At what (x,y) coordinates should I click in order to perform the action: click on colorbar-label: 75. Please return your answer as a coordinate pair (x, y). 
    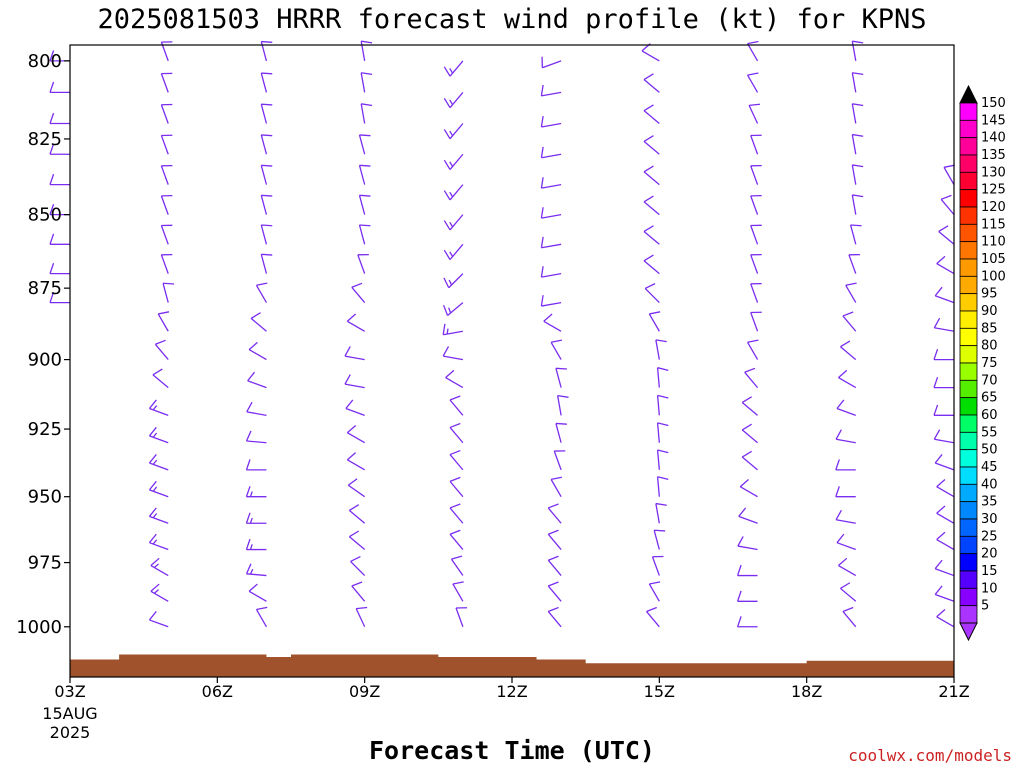
    Looking at the image, I should click on (989, 363).